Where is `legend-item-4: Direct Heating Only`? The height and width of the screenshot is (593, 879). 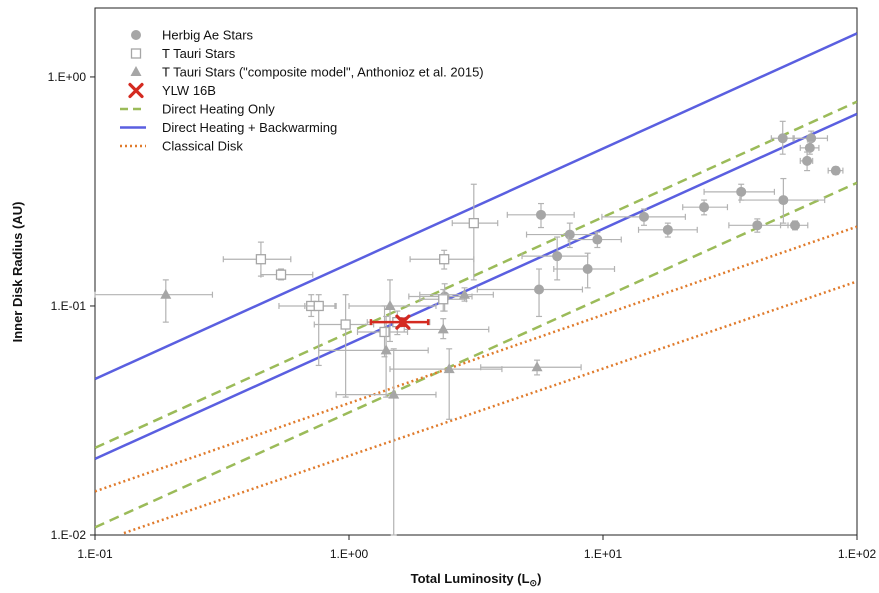 legend-item-4: Direct Heating Only is located at coordinates (197, 109).